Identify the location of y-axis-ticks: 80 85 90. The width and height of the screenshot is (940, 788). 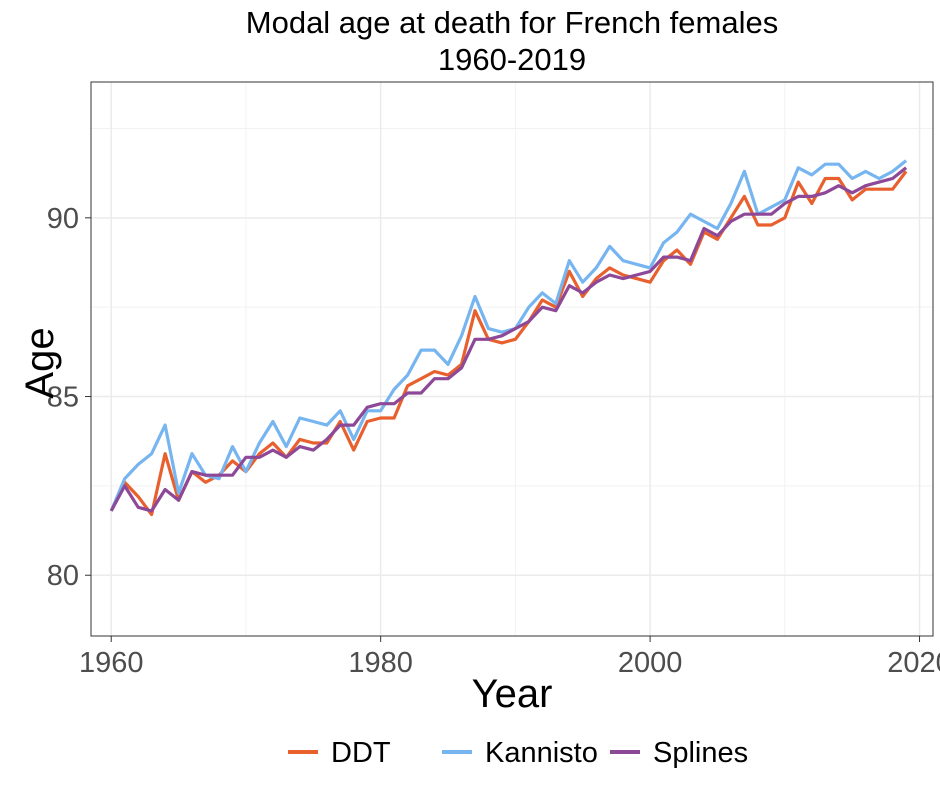
(69, 397).